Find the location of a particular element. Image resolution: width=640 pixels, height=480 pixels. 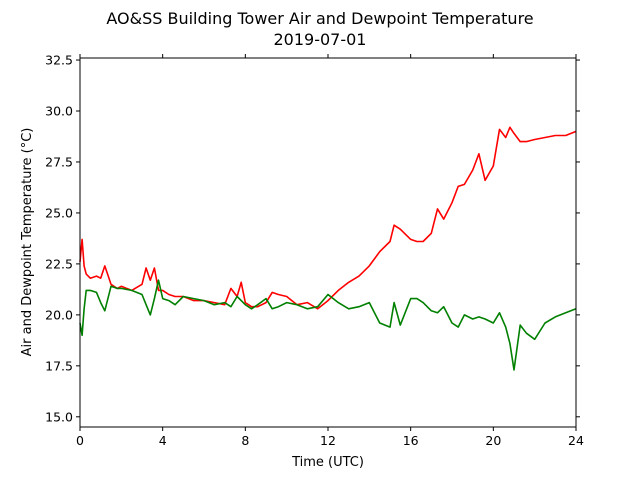

x-axis-label: Time (UTC) is located at coordinates (327, 462).